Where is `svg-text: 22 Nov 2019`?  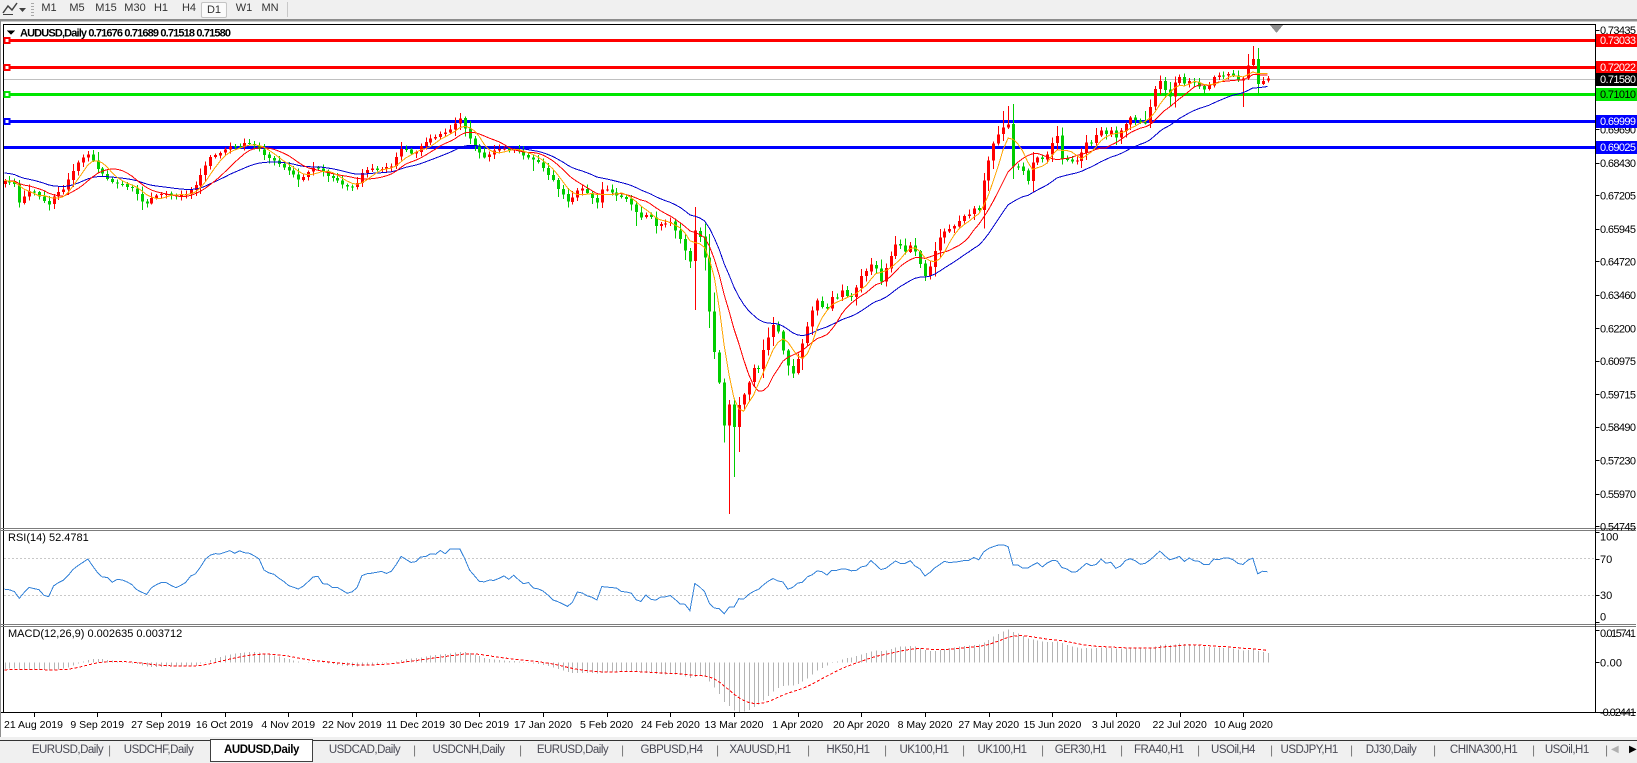 svg-text: 22 Nov 2019 is located at coordinates (352, 725).